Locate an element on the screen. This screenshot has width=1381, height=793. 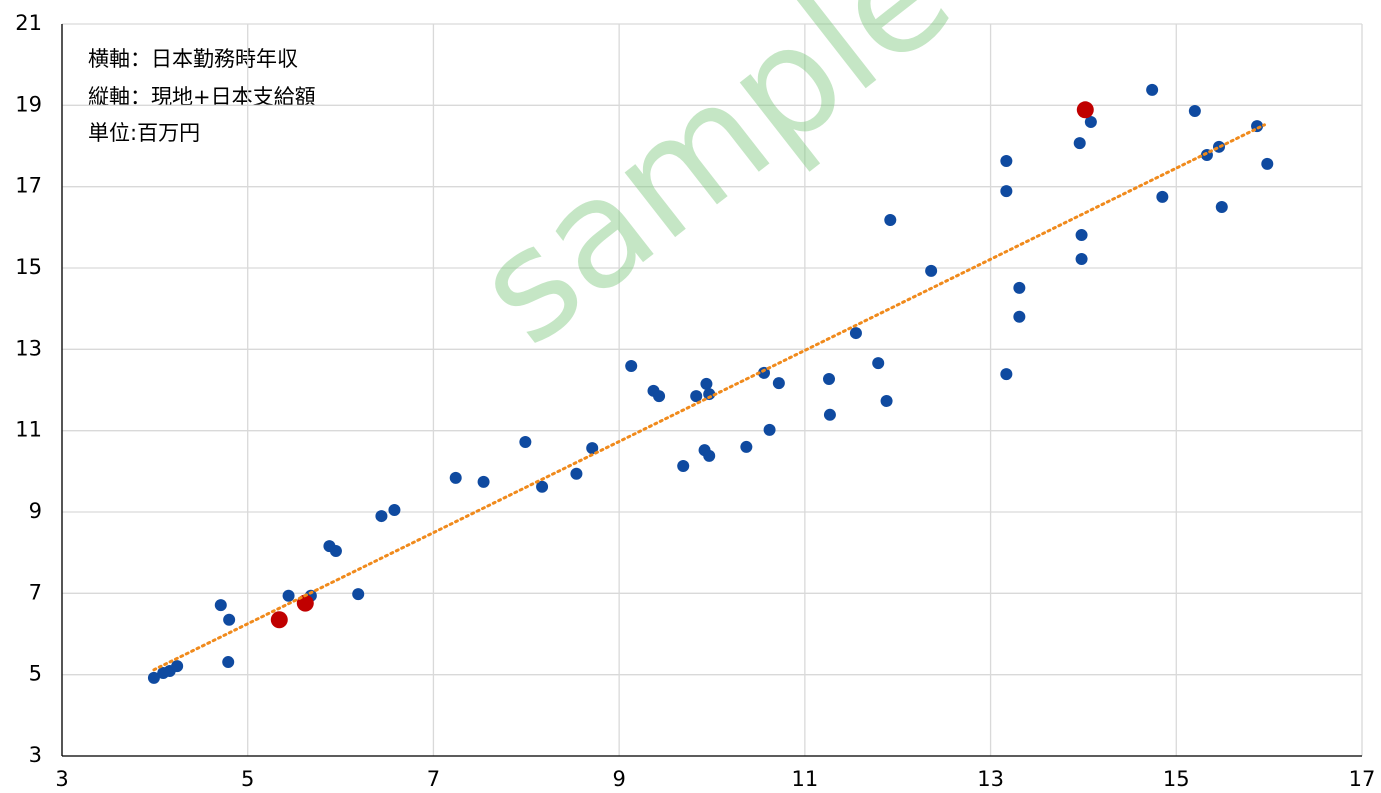
y-tick-label: 7 is located at coordinates (35, 592).